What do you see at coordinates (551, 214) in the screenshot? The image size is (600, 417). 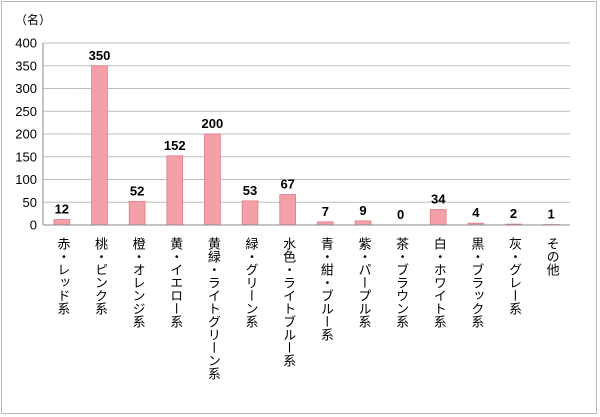 I see `data-label: 1` at bounding box center [551, 214].